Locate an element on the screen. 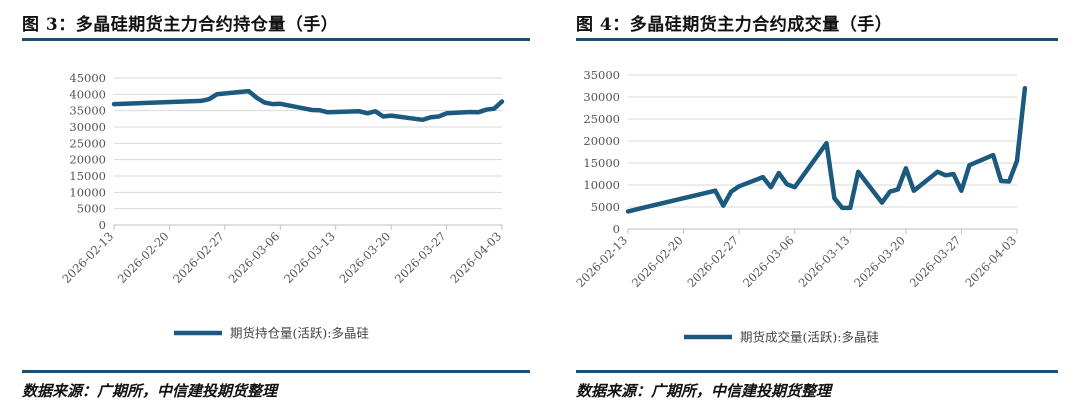 The width and height of the screenshot is (1080, 407). right-bottom-rule is located at coordinates (817, 371).